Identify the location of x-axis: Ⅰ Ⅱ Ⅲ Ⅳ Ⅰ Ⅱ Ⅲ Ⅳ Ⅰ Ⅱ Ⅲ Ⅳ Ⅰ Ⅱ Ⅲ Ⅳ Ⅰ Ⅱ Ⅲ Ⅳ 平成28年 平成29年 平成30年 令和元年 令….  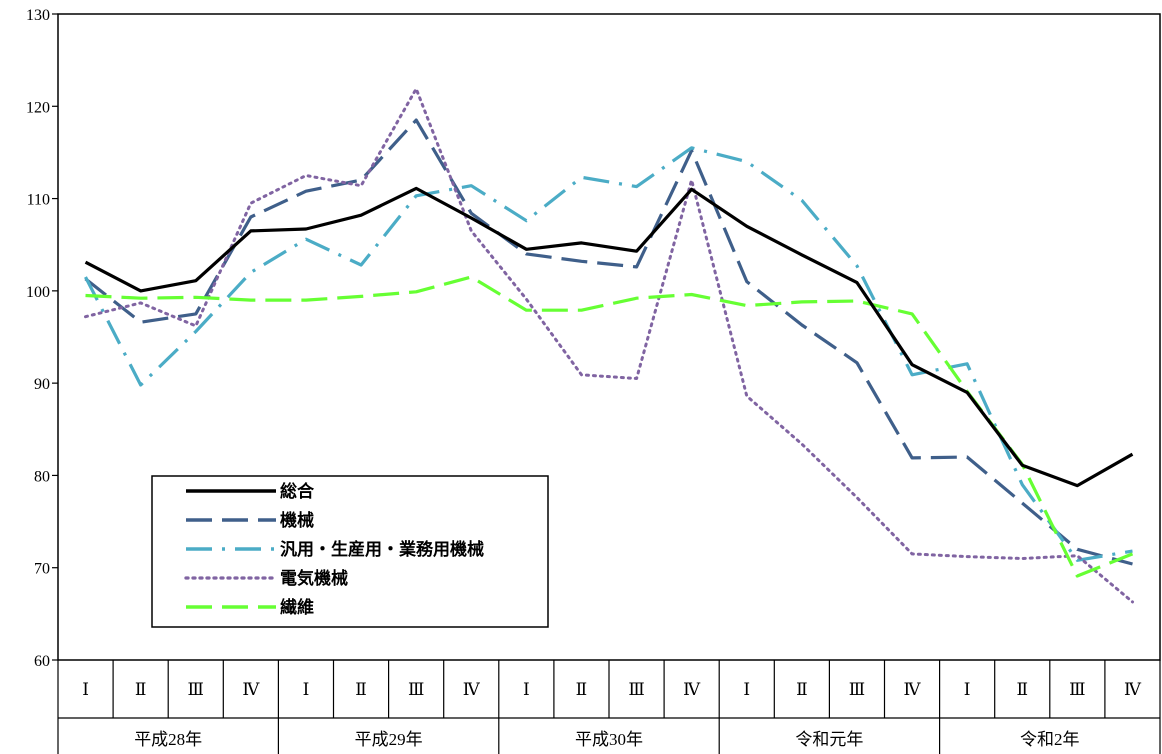
(609, 707).